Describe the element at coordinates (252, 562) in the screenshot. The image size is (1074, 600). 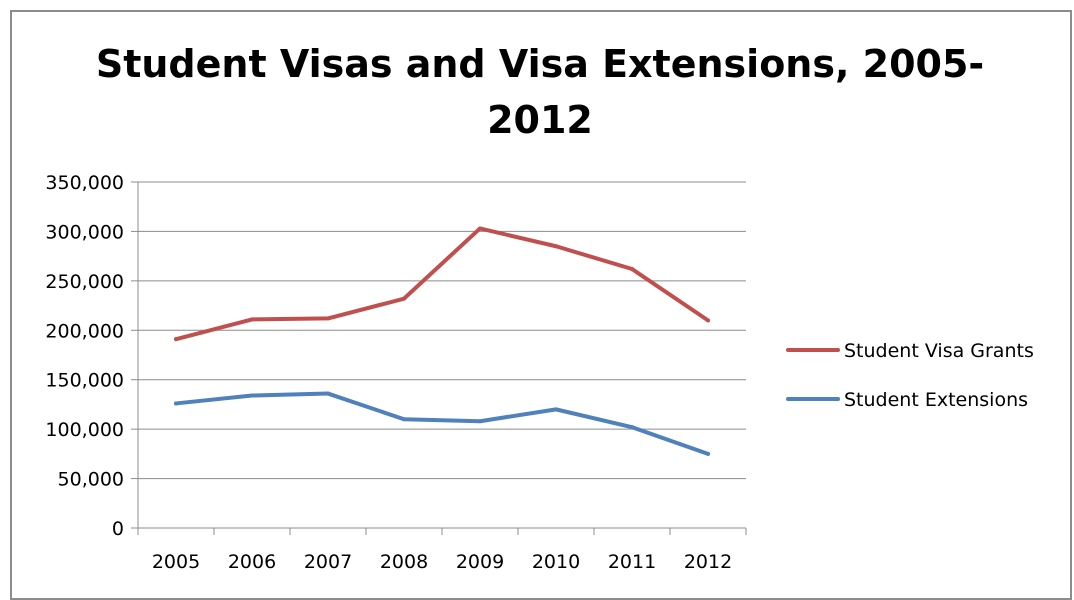
I see `x-tick-label: 2006` at that location.